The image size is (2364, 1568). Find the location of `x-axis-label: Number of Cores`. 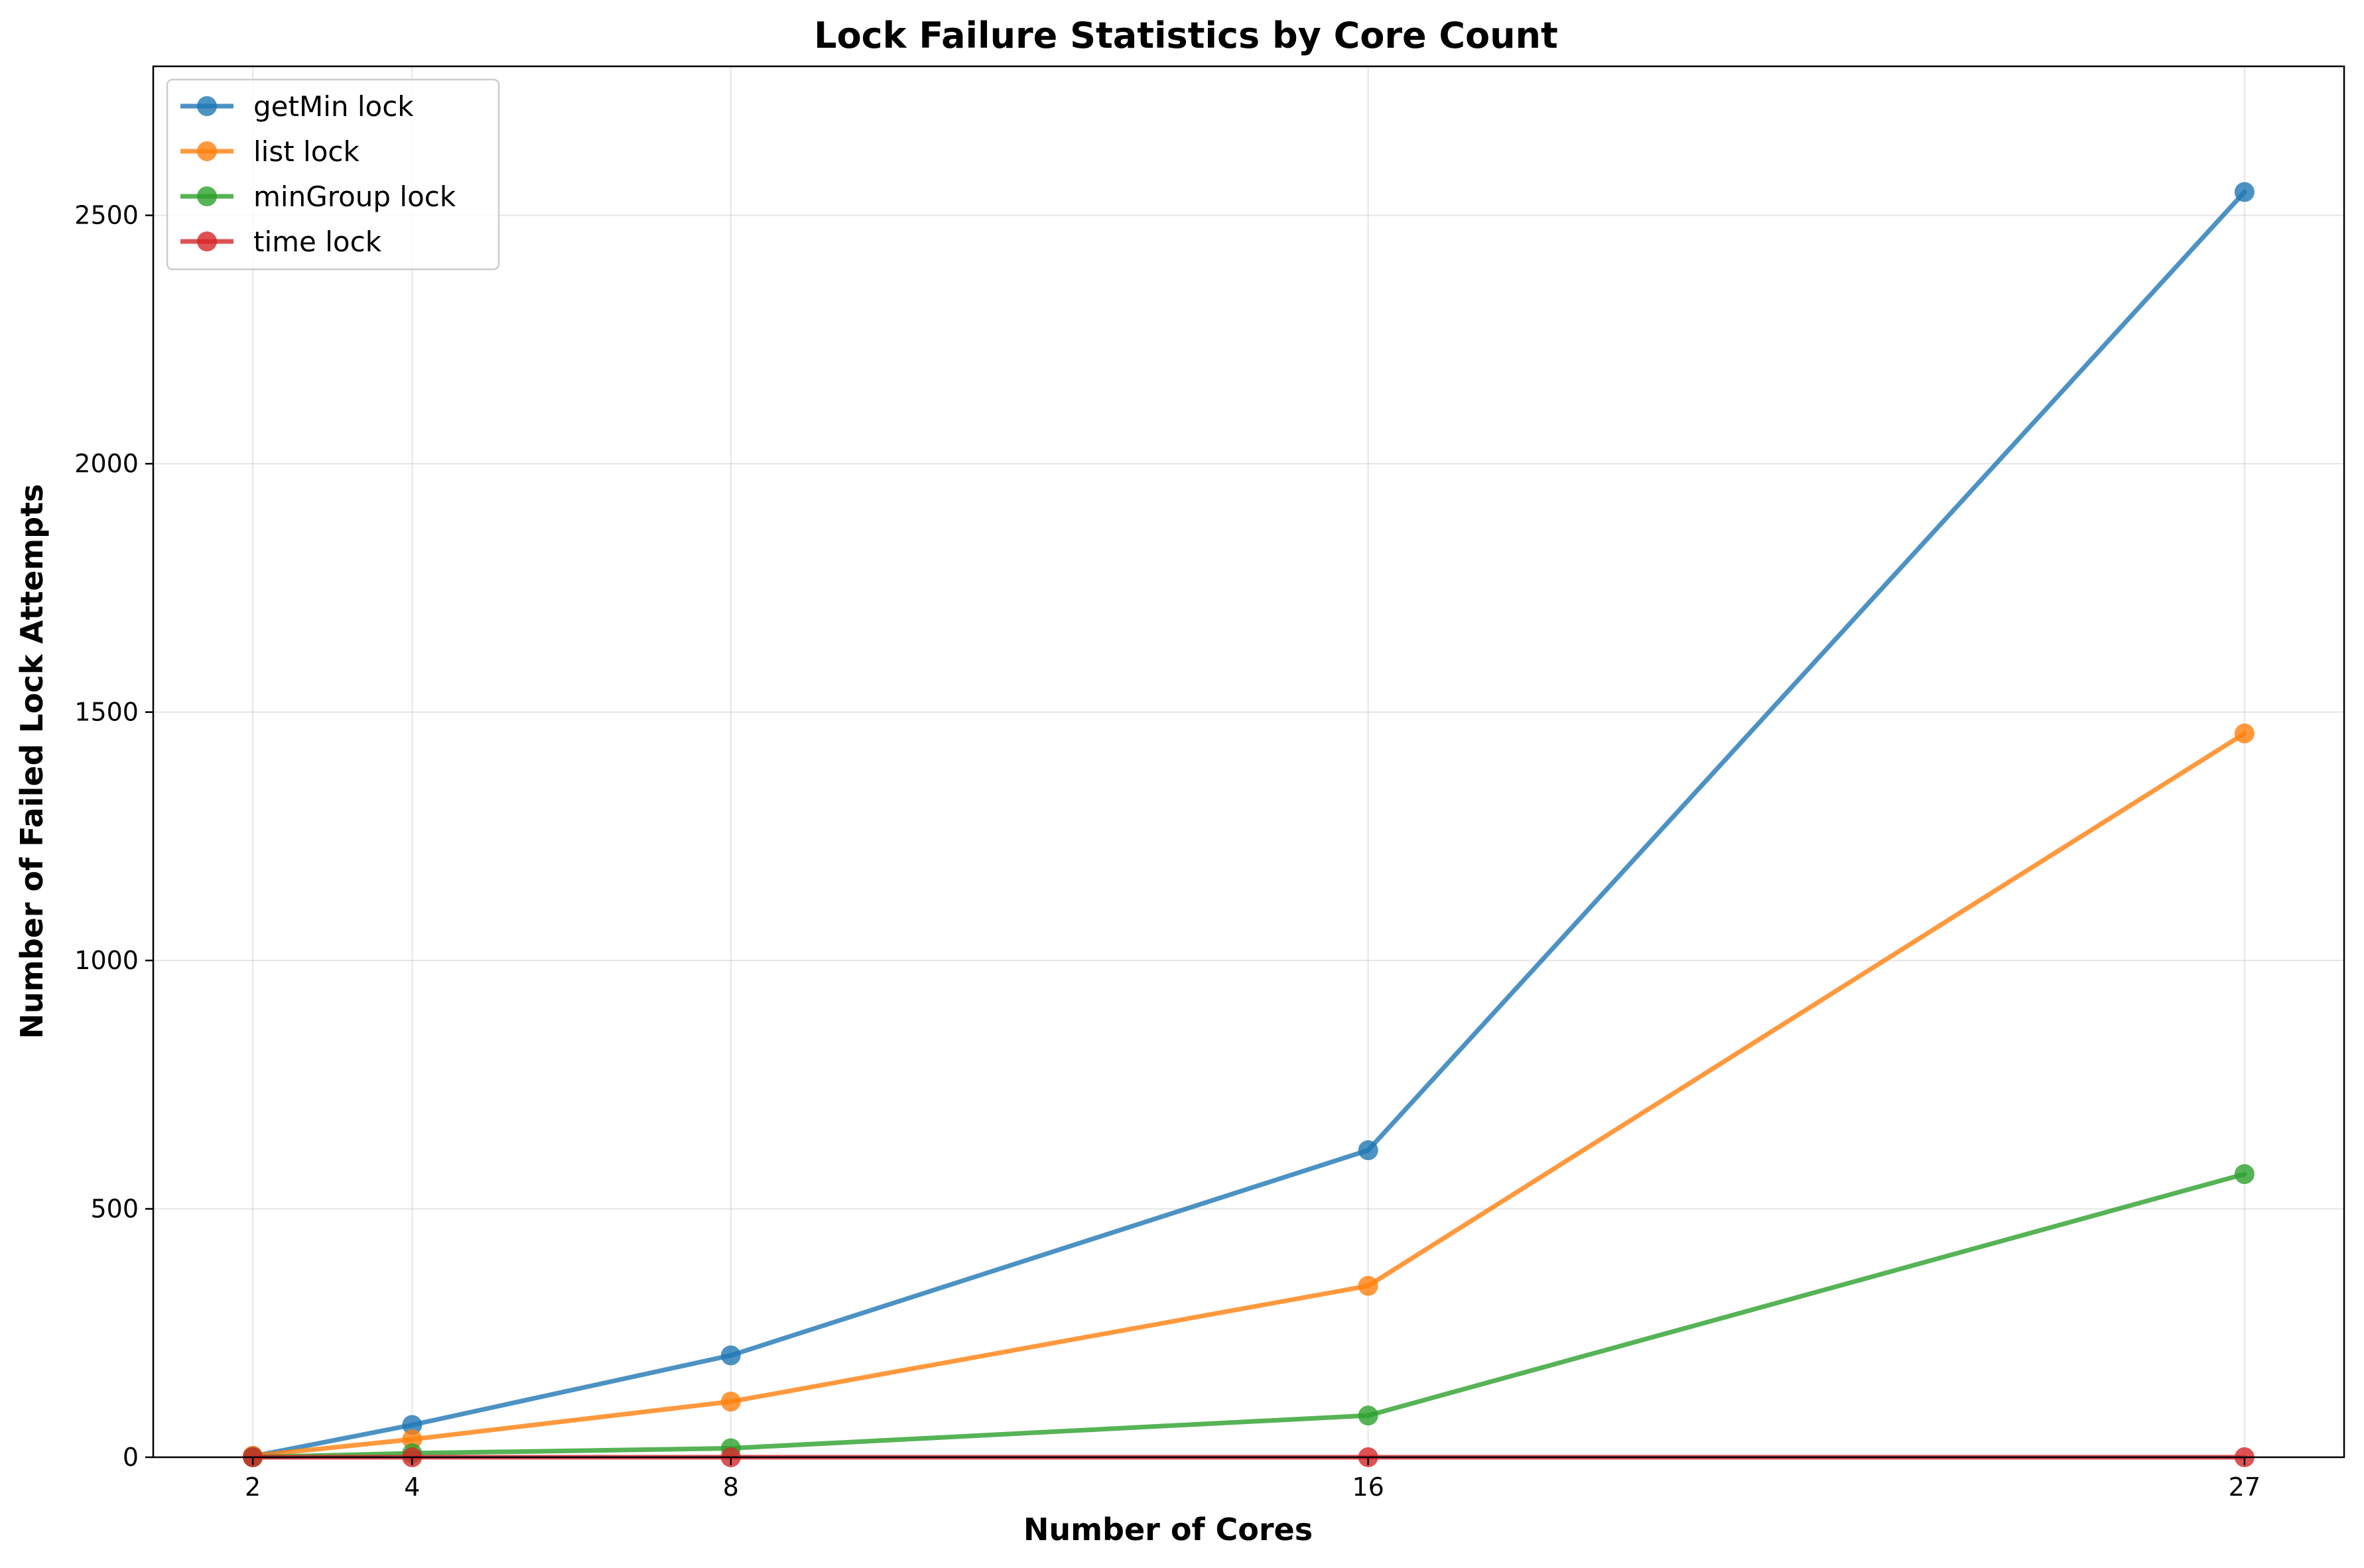

x-axis-label: Number of Cores is located at coordinates (1168, 1530).